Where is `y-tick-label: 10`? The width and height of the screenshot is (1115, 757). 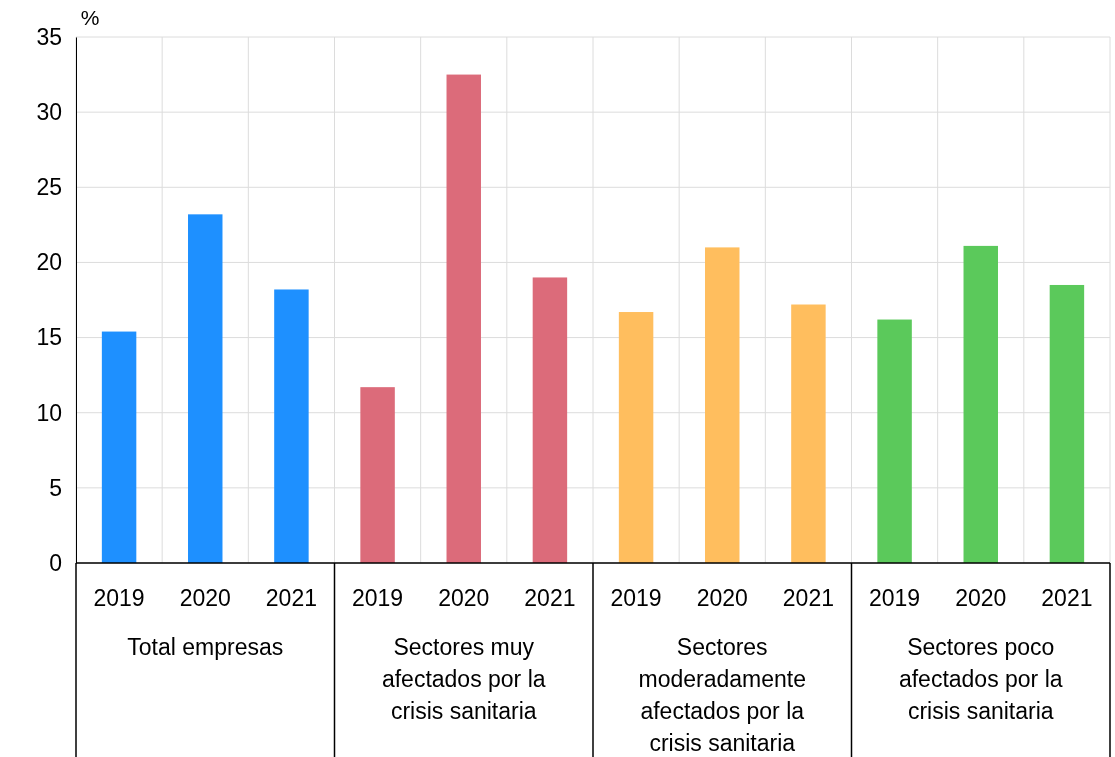 y-tick-label: 10 is located at coordinates (49, 412).